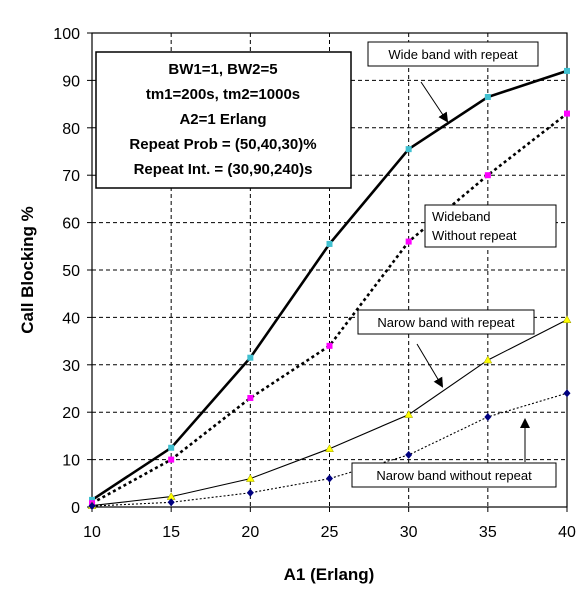  Describe the element at coordinates (453, 54) in the screenshot. I see `annotation-text-wide-repeat: Wide band with repeat` at that location.